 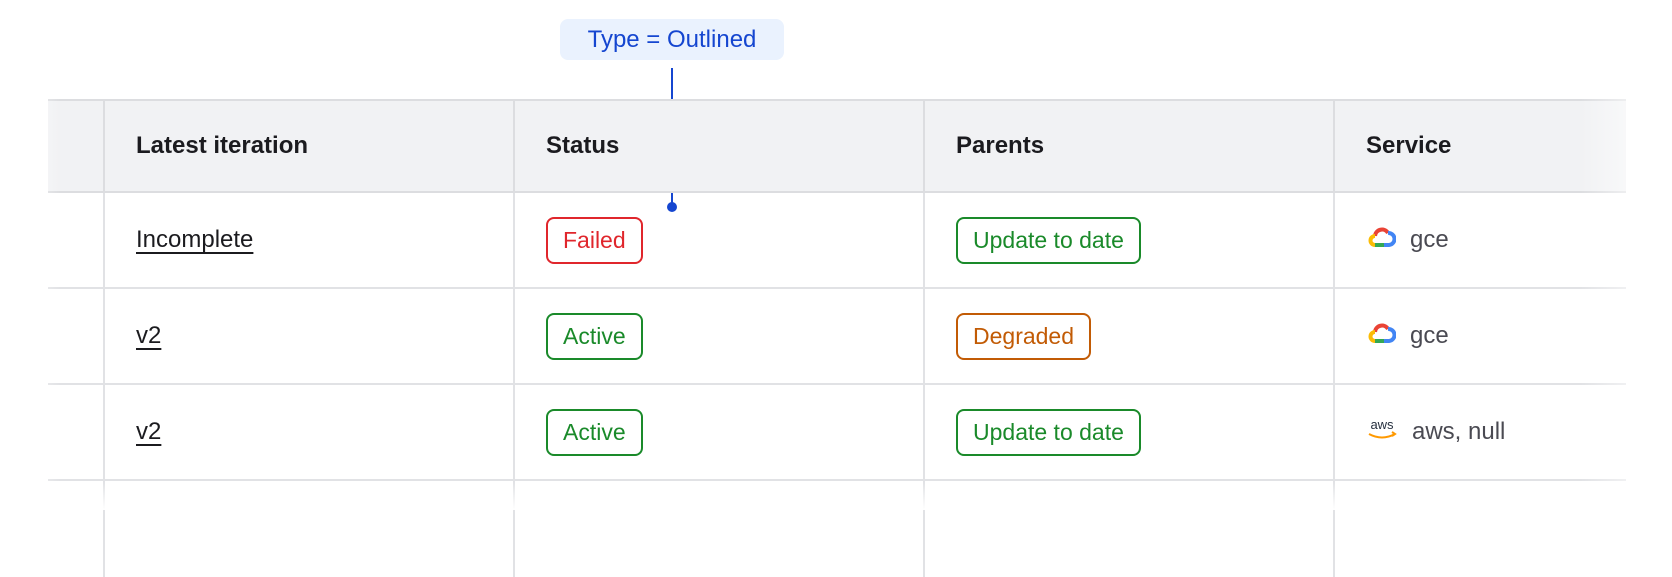 What do you see at coordinates (1024, 336) in the screenshot?
I see `parents-badge: Degraded` at bounding box center [1024, 336].